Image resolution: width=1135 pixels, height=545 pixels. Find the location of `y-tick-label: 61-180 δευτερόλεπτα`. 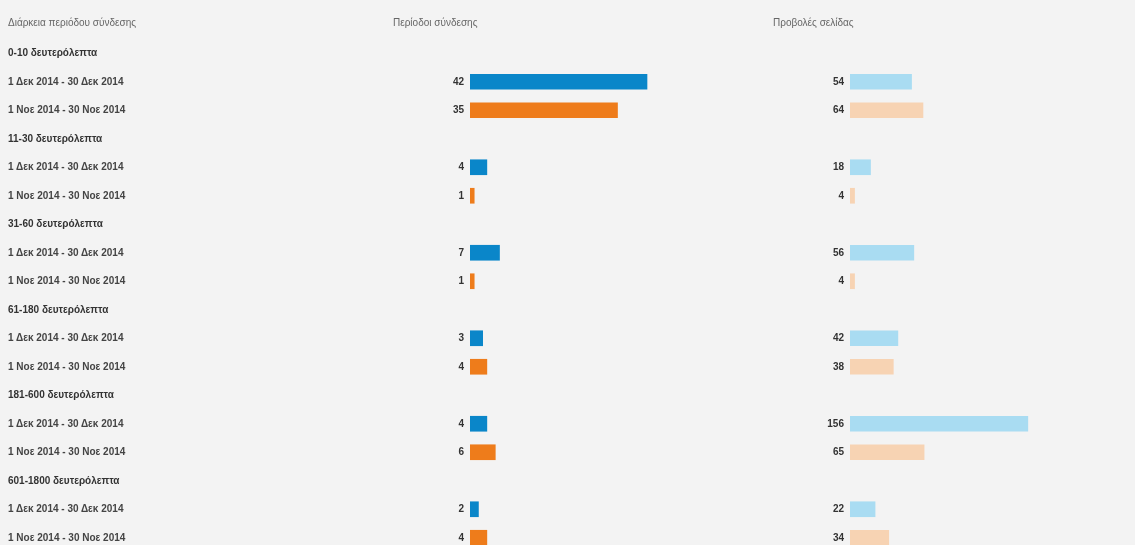

y-tick-label: 61-180 δευτερόλεπτα is located at coordinates (59, 309).